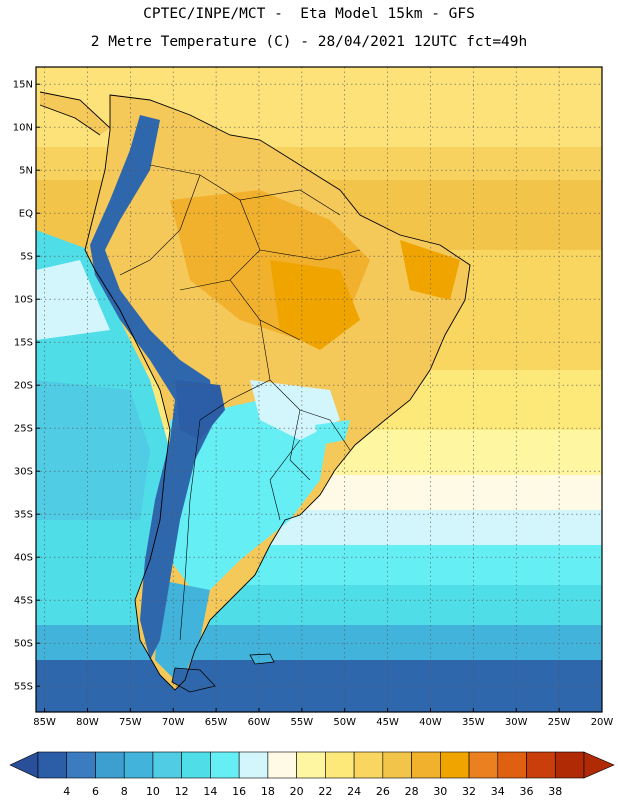 The height and width of the screenshot is (800, 618). Describe the element at coordinates (387, 722) in the screenshot. I see `lon-label: 45W` at that location.